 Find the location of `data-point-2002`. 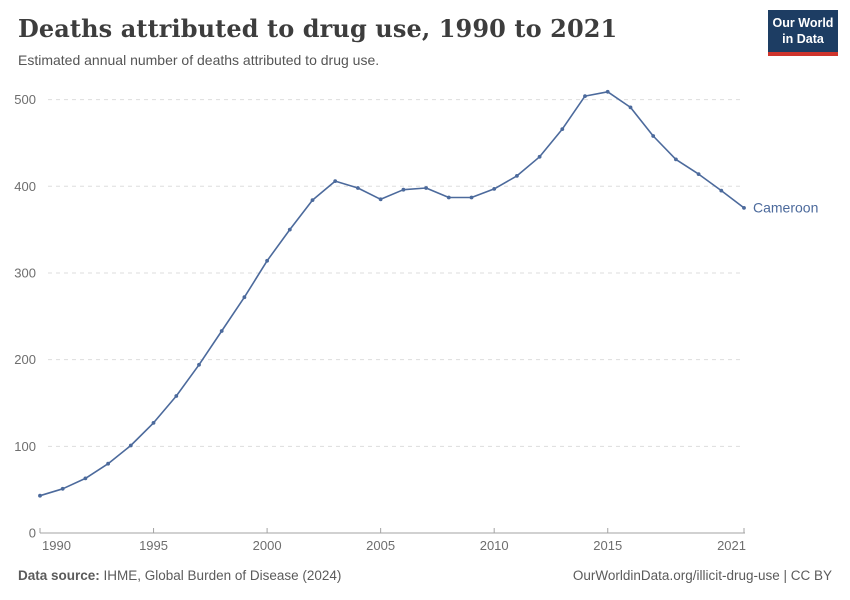

data-point-2002 is located at coordinates (312, 200).